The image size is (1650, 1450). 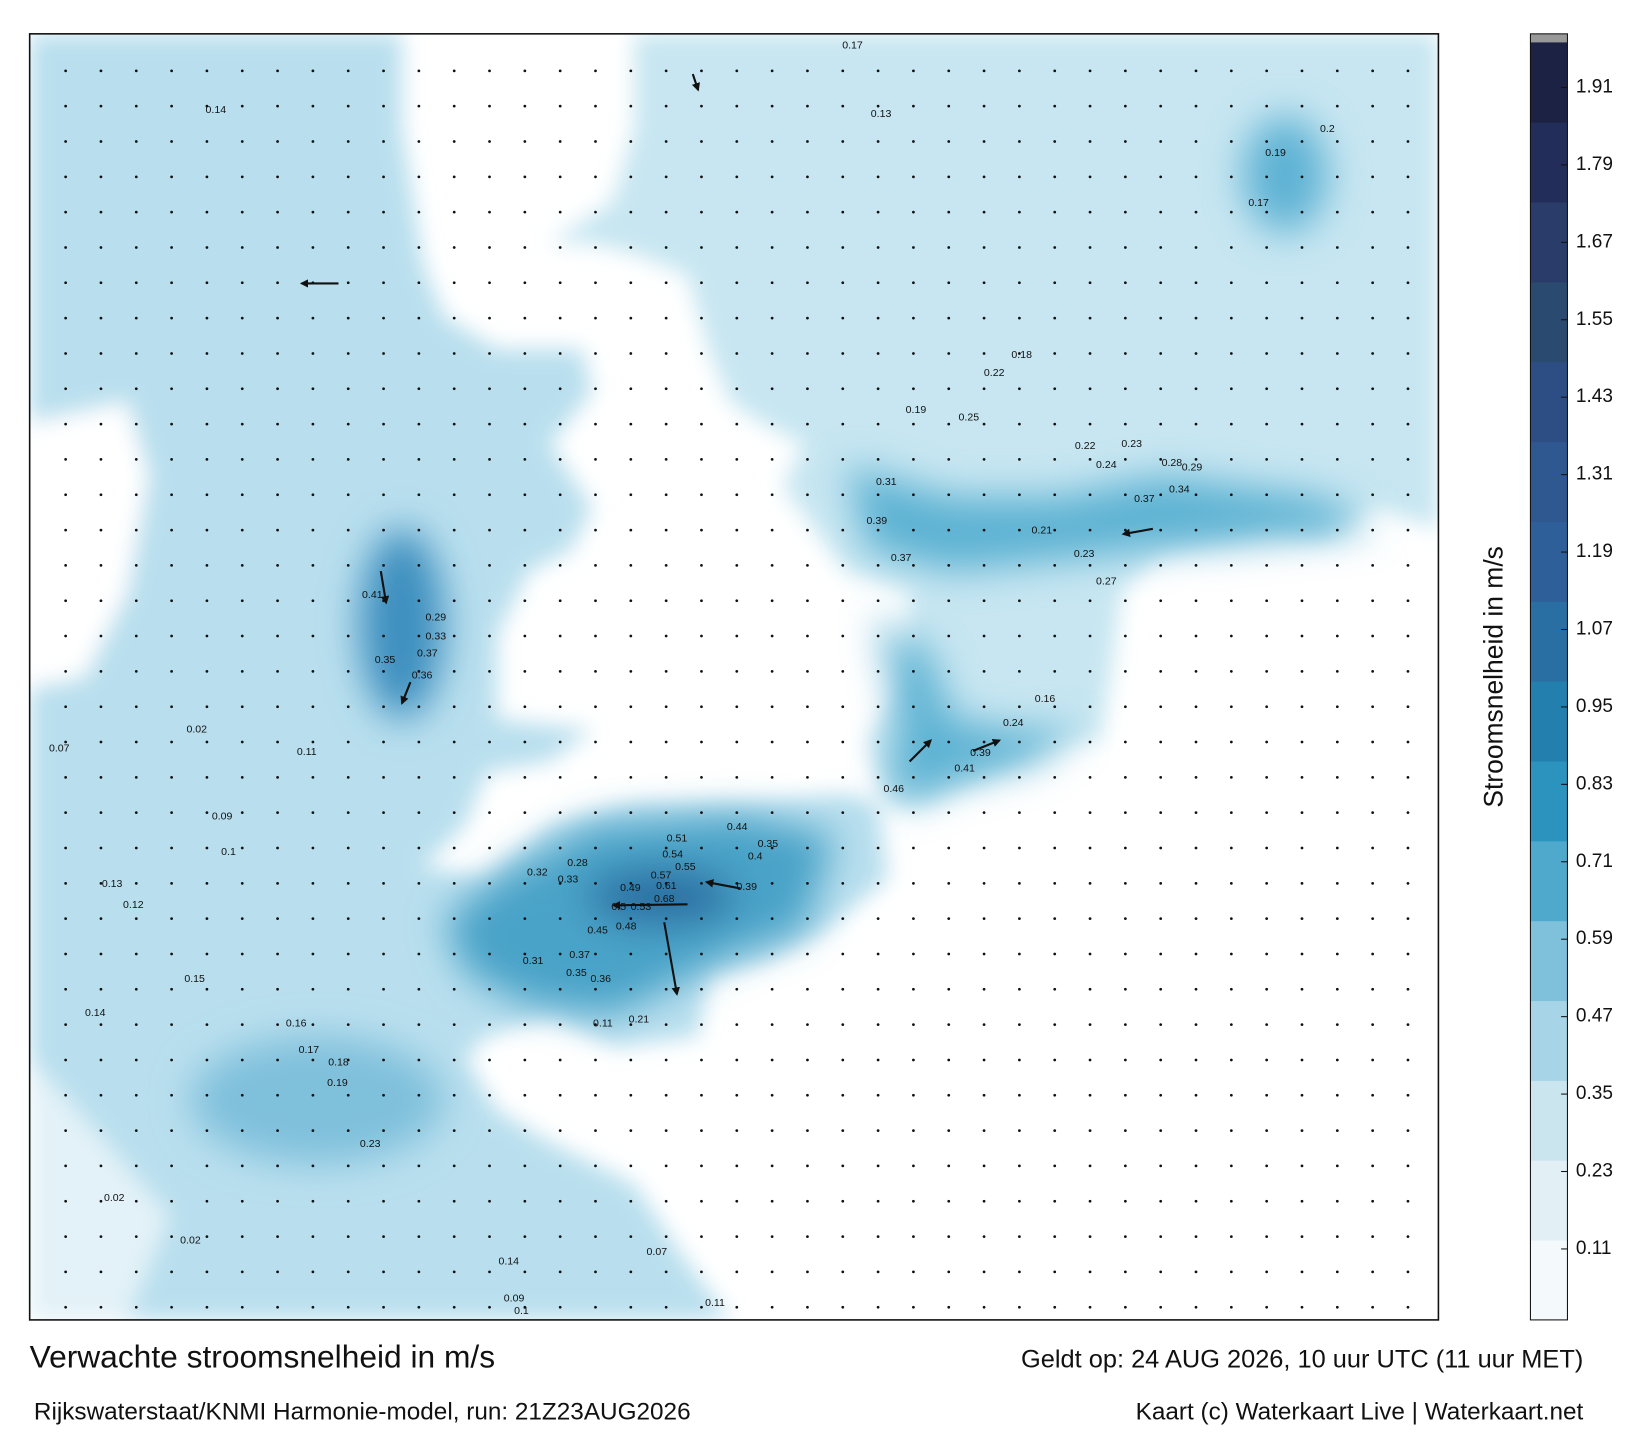 What do you see at coordinates (112, 884) in the screenshot?
I see `speed-label: 0.13` at bounding box center [112, 884].